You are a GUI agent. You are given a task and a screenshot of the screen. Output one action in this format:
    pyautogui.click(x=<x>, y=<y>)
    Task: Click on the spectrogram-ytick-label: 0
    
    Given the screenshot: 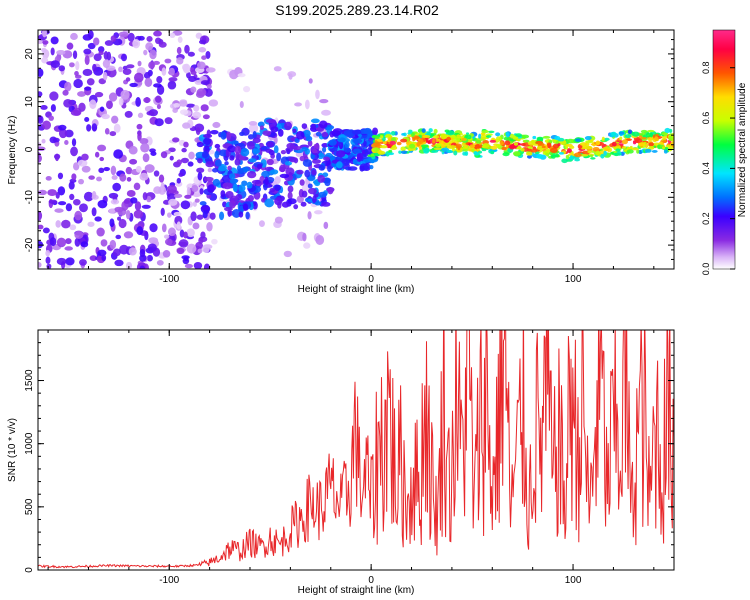 What is the action you would take?
    pyautogui.click(x=29, y=149)
    